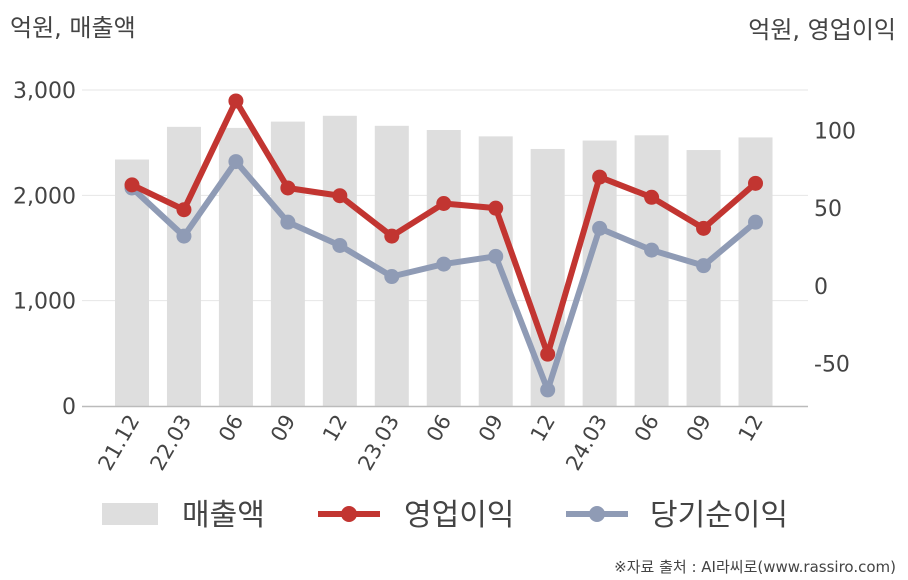 Image resolution: width=908 pixels, height=580 pixels. What do you see at coordinates (130, 514) in the screenshot?
I see `legend-swatch-bar` at bounding box center [130, 514].